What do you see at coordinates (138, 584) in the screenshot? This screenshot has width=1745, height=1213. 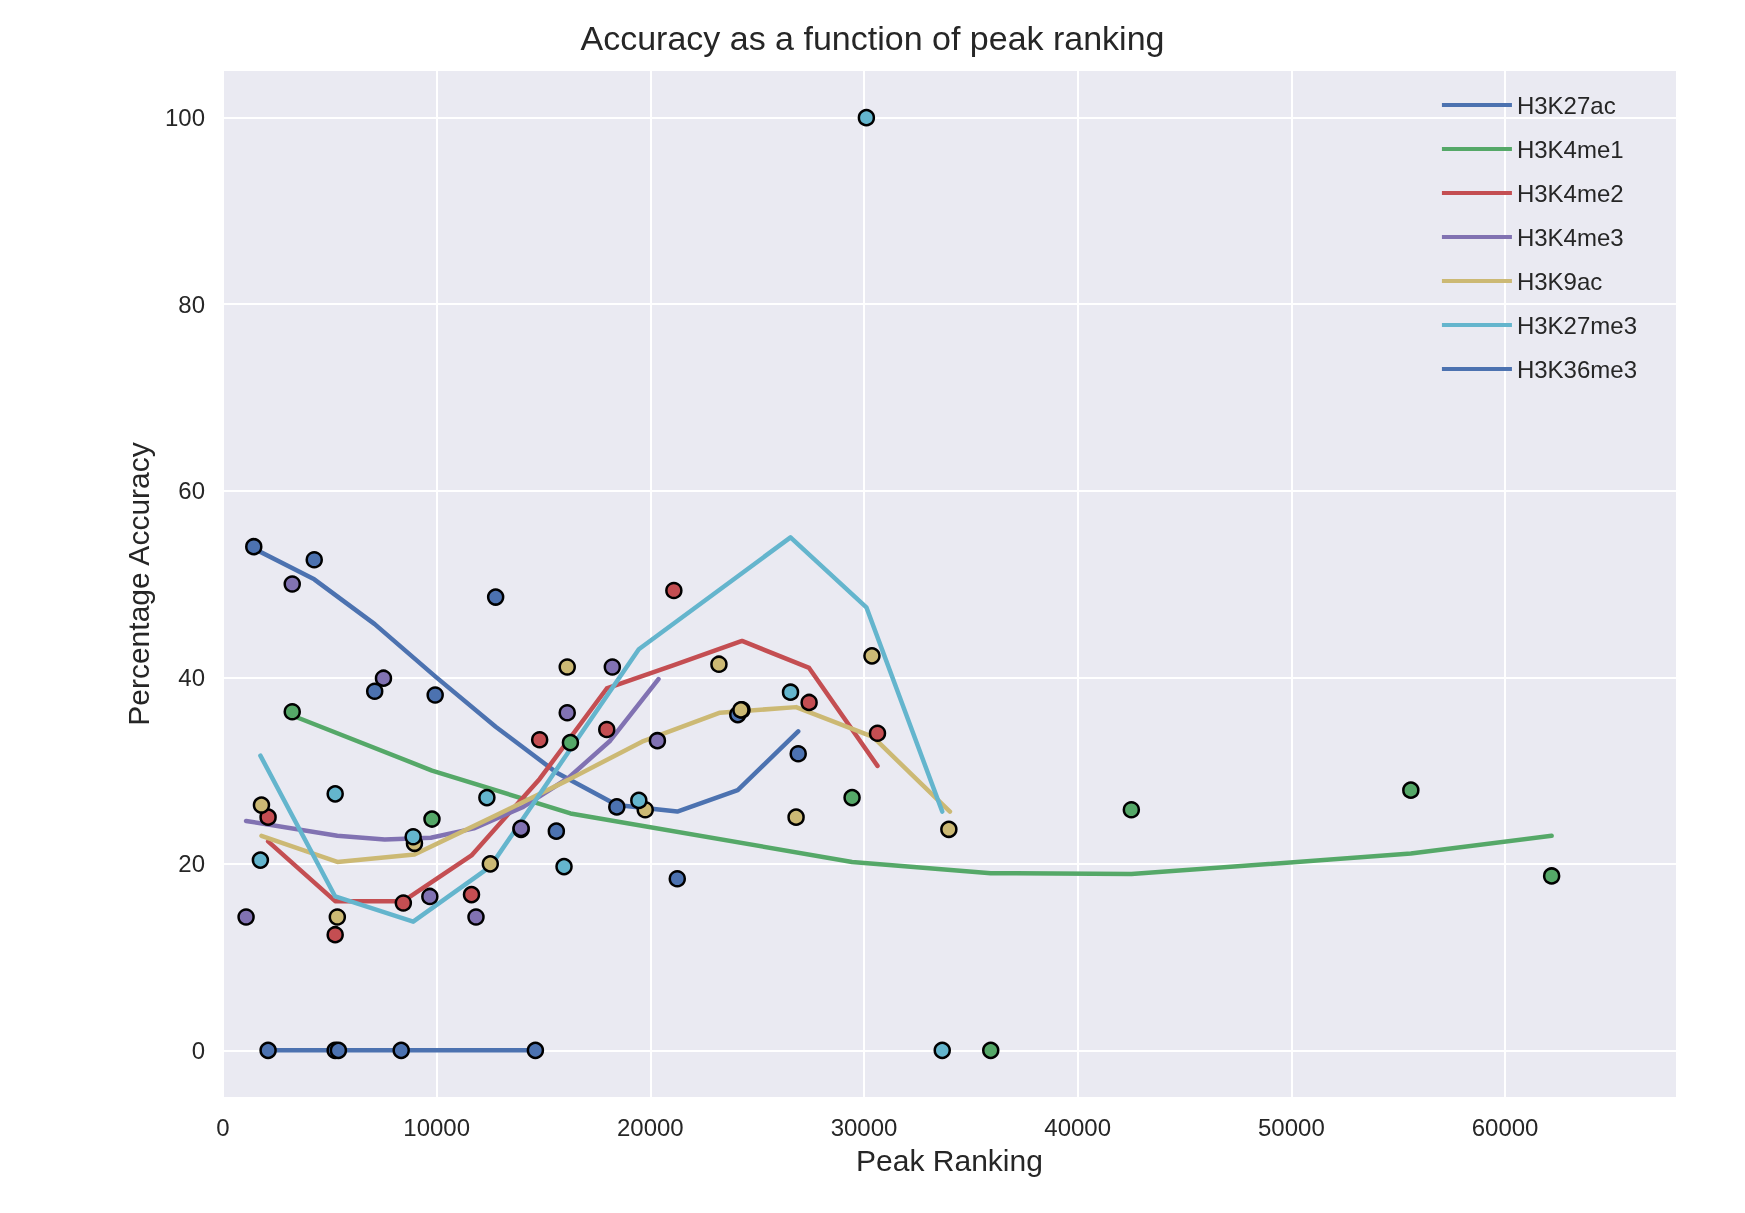 I see `y-axis-title: Percentage Accuracy` at bounding box center [138, 584].